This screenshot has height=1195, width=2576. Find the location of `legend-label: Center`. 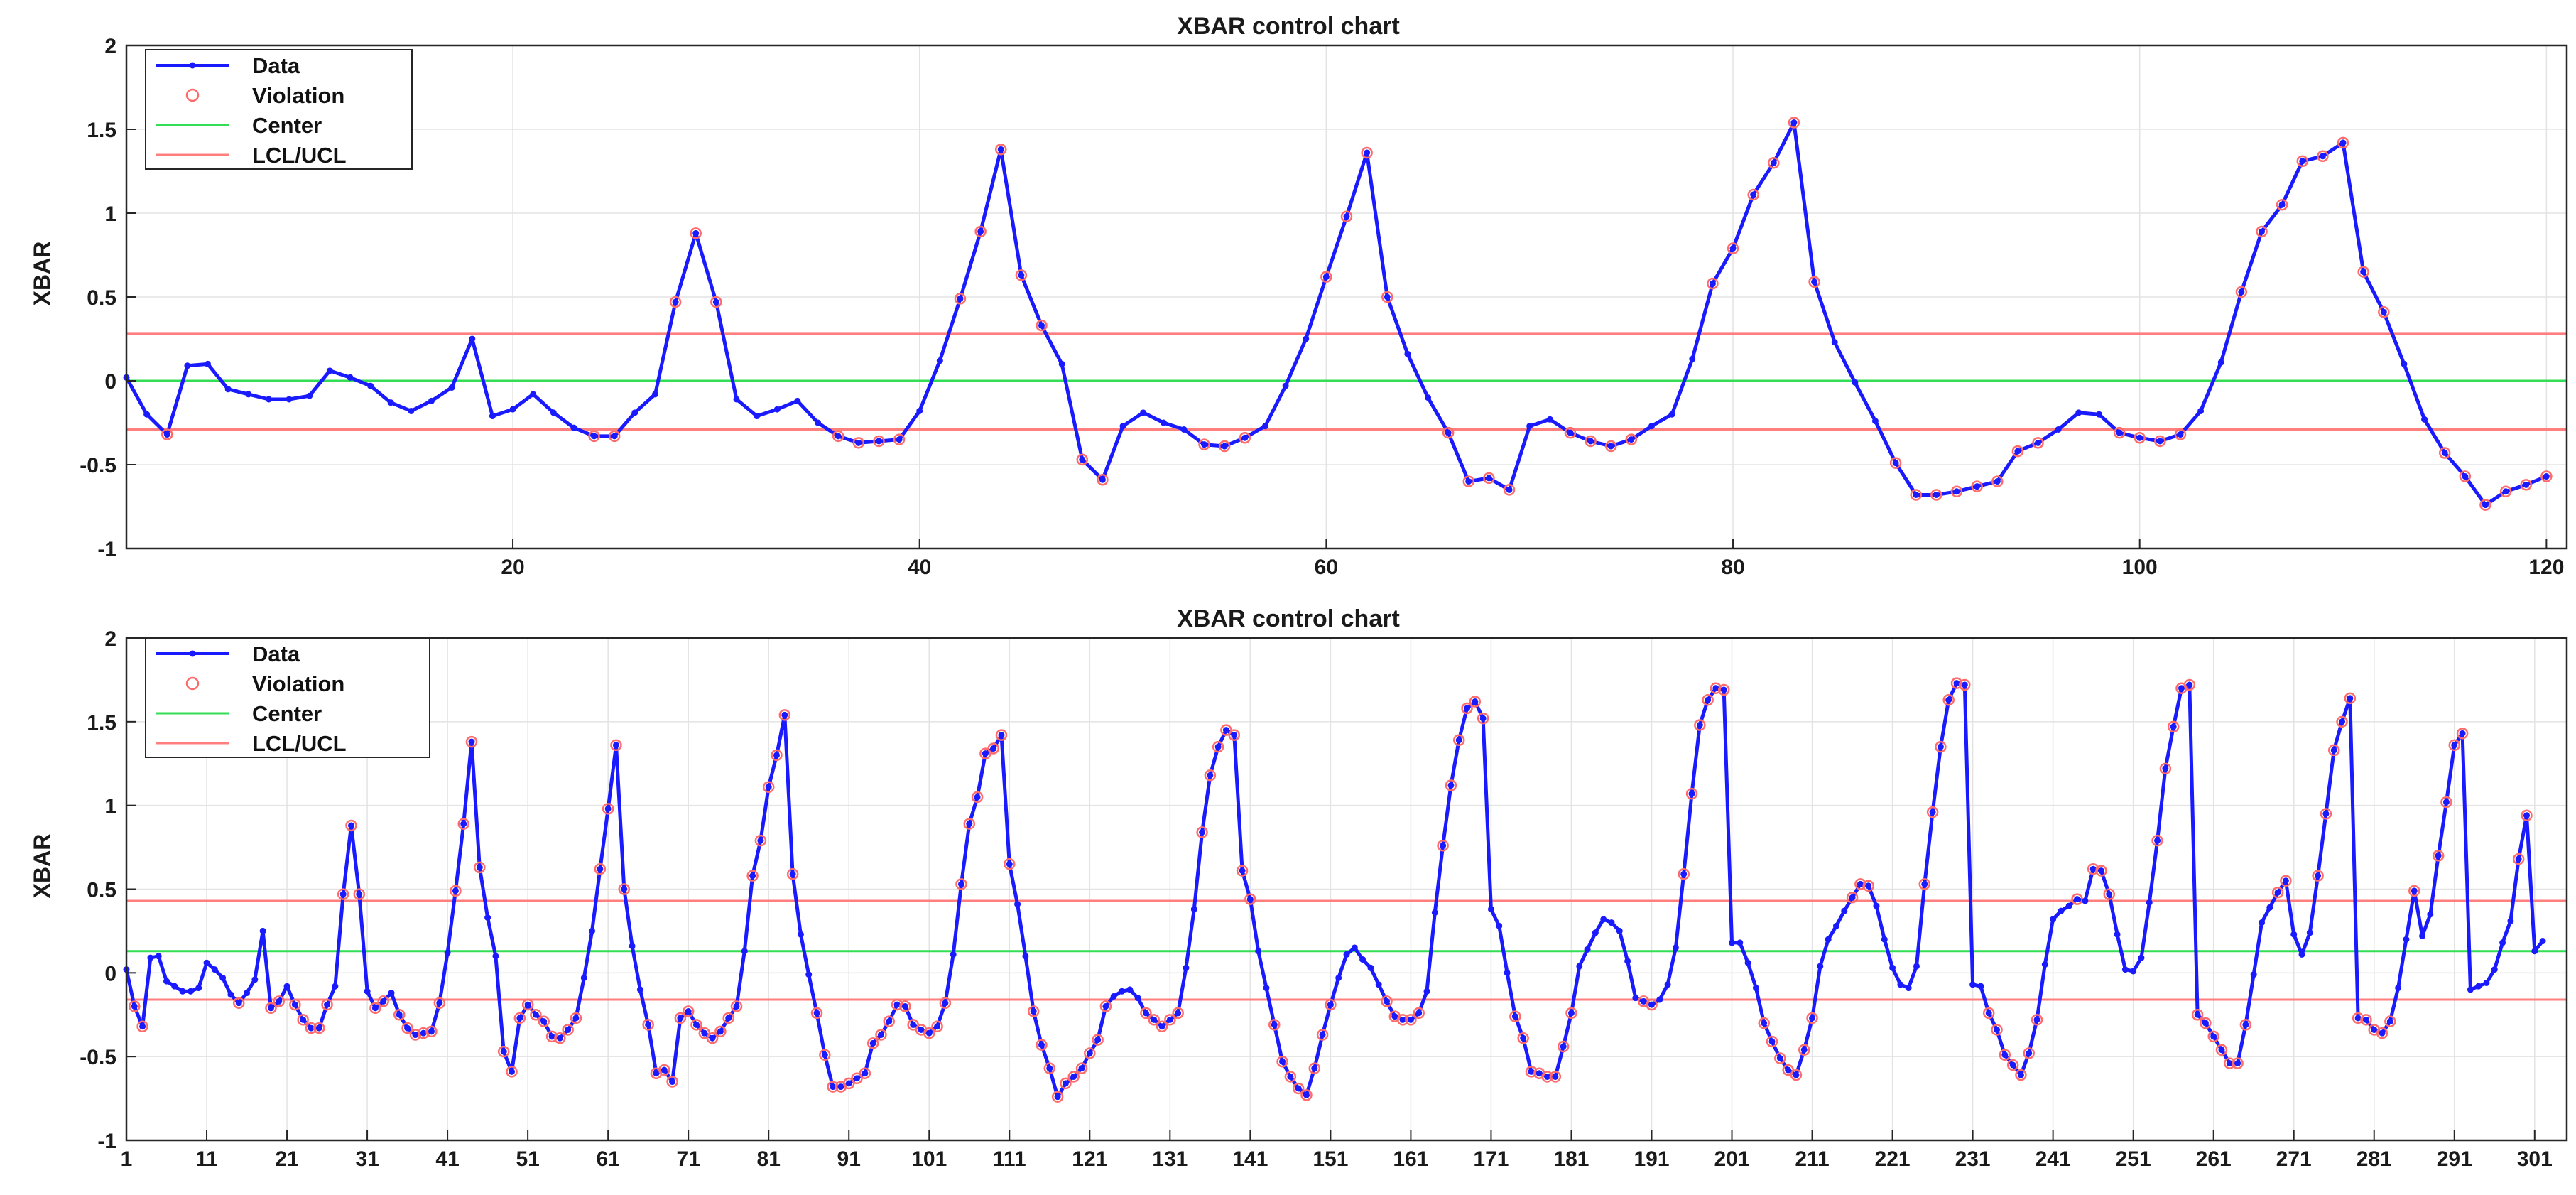

legend-label: Center is located at coordinates (287, 125).